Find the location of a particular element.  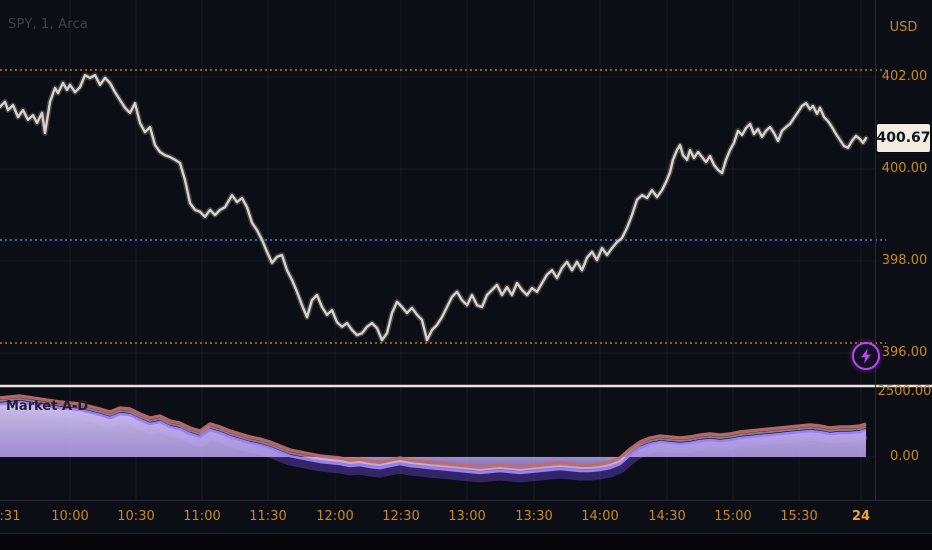

time-axis-label: 10:30 is located at coordinates (136, 516).